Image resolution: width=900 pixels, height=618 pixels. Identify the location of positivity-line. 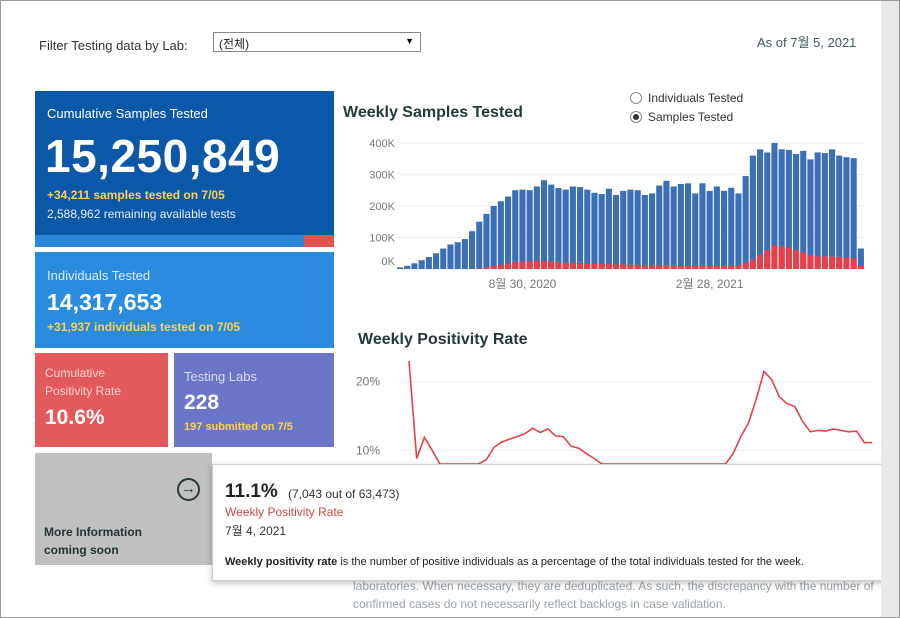
(640, 413).